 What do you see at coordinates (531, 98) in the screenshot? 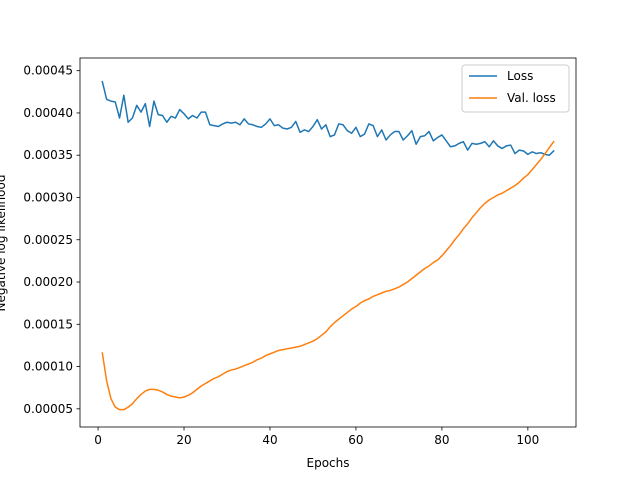
I see `legend-label-val-loss: Val. loss` at bounding box center [531, 98].